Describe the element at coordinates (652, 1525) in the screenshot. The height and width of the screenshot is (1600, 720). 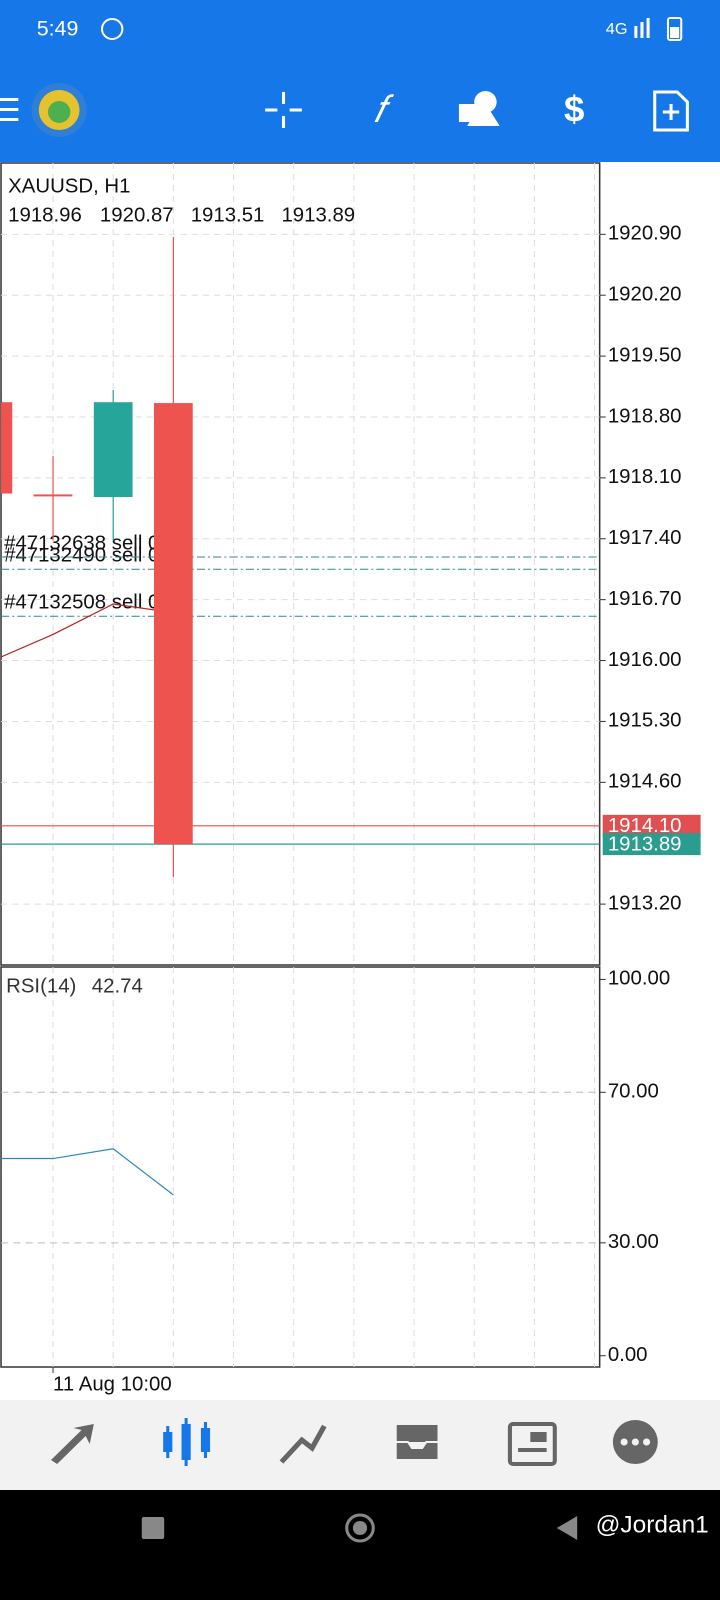
I see `watermark: @Jordan1` at that location.